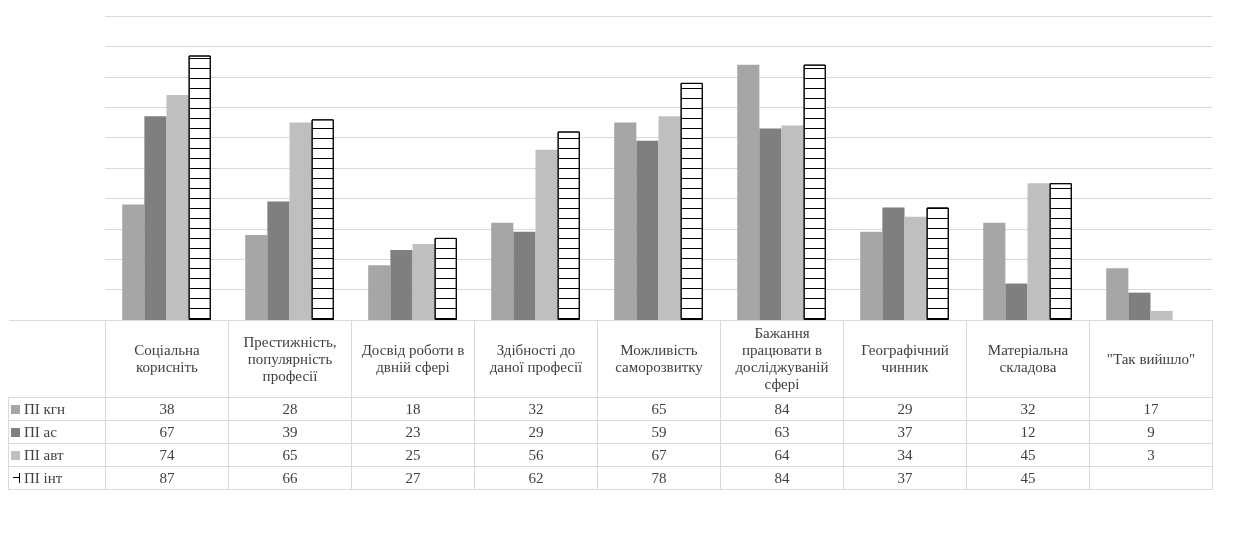 The image size is (1234, 555). I want to click on data-label: 17, so click(1151, 409).